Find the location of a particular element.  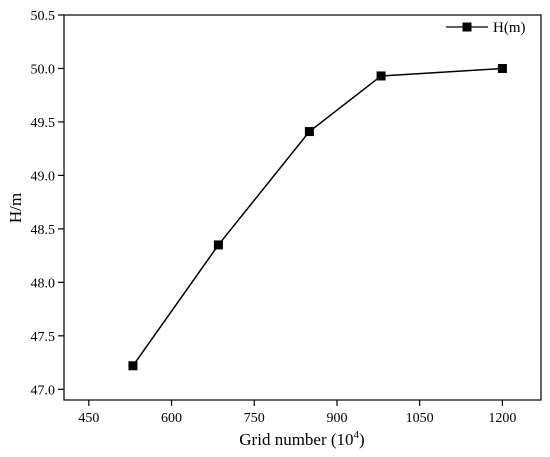

x-axis-title-main: Grid number (10 is located at coordinates (296, 439).